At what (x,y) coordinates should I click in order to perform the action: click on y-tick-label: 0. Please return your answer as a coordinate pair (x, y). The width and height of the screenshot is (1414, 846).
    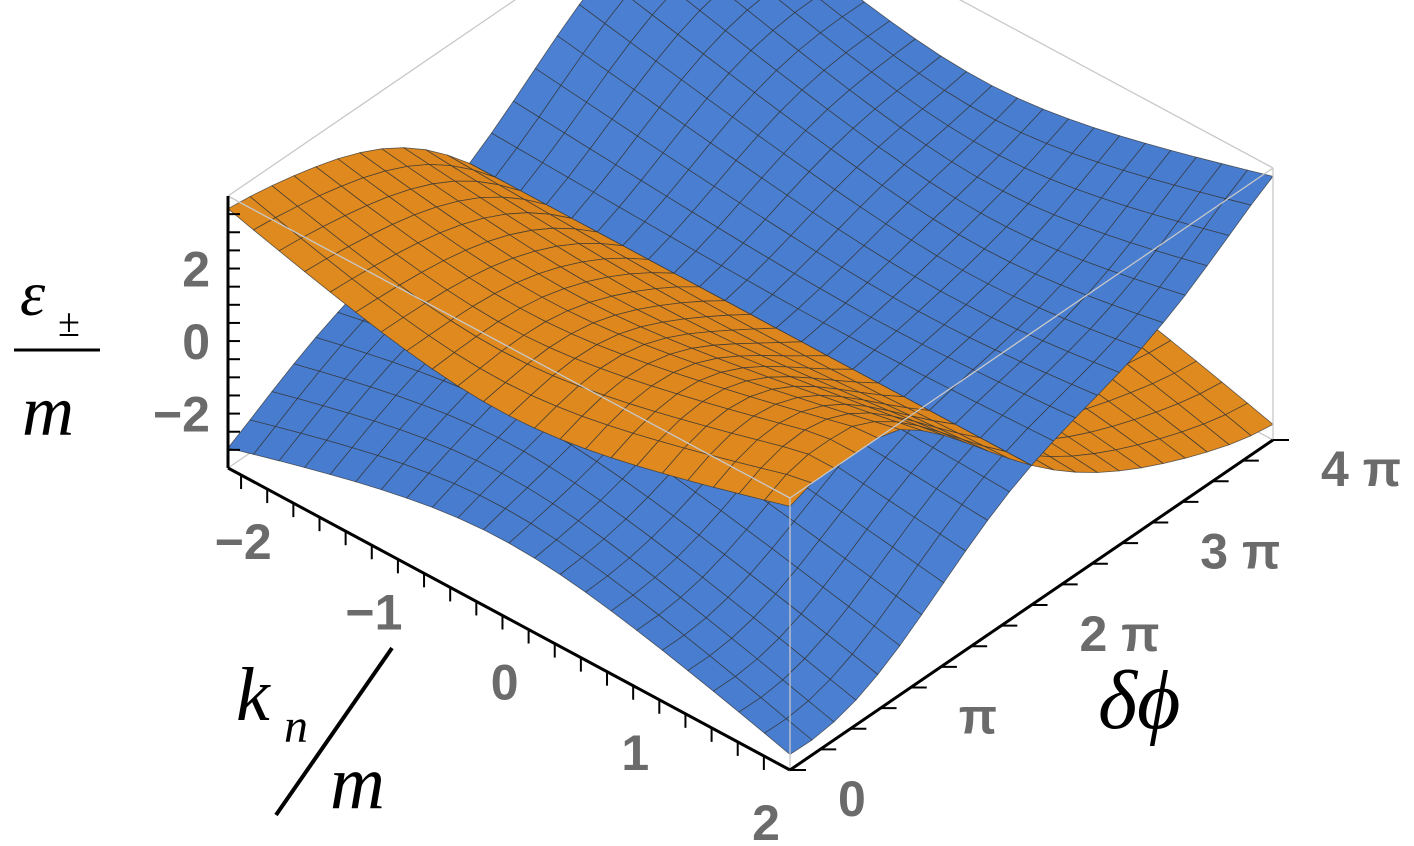
    Looking at the image, I should click on (852, 799).